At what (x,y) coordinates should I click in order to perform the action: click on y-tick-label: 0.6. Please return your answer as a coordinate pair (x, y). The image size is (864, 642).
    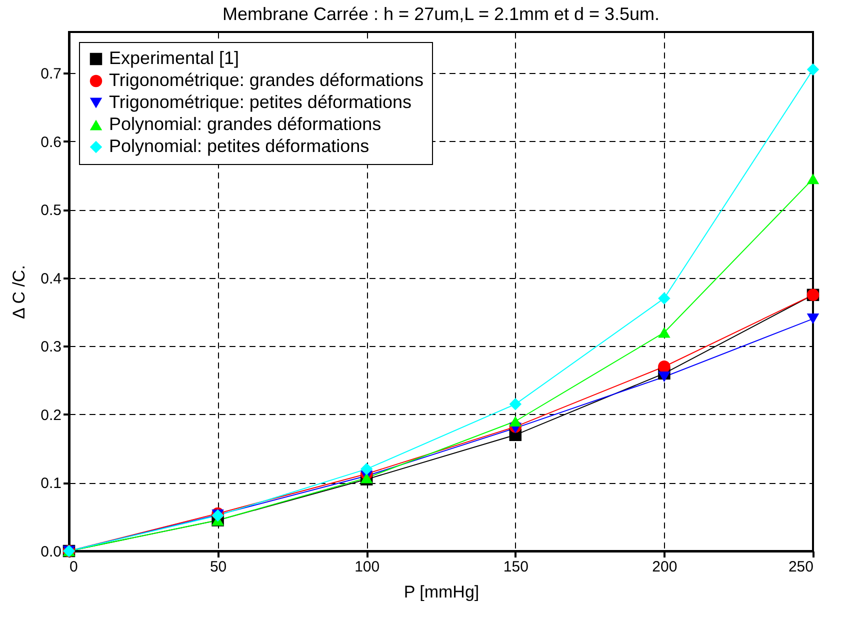
    Looking at the image, I should click on (51, 142).